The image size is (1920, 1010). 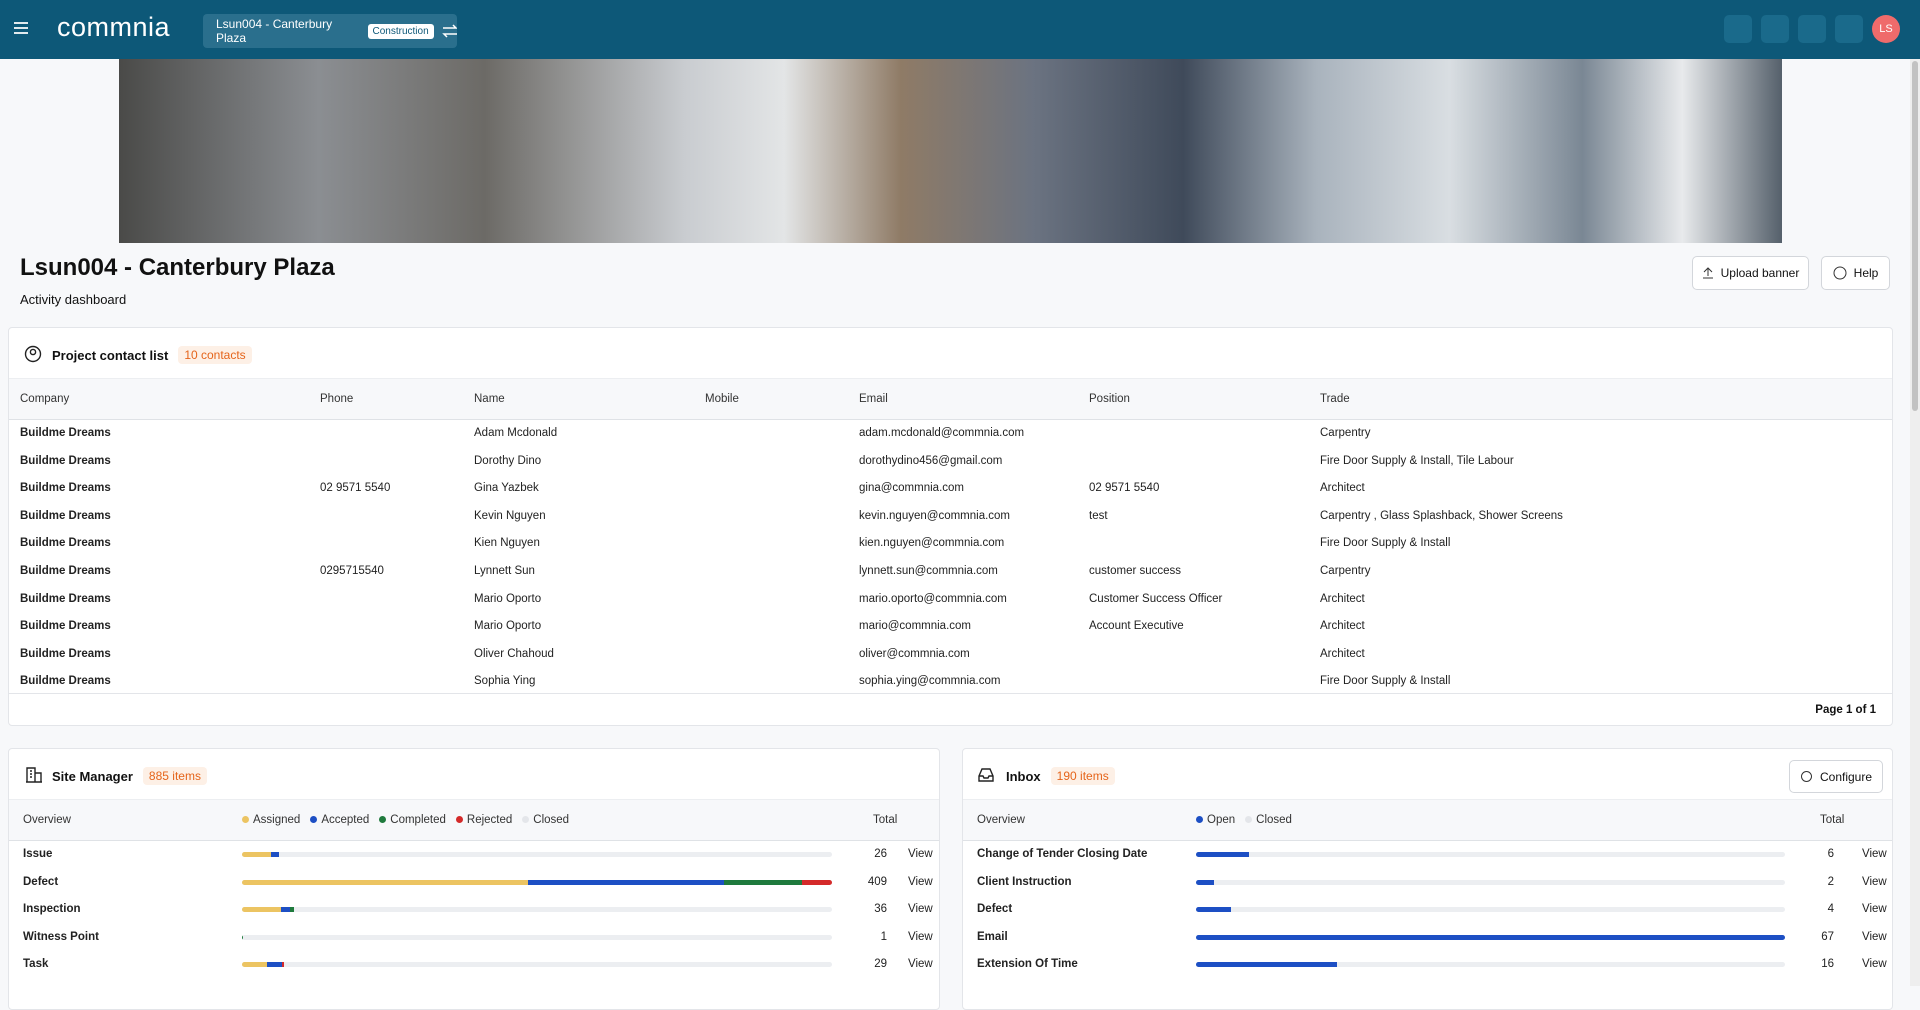 I want to click on card-heading: Site Manager 885 items, so click(x=129, y=776).